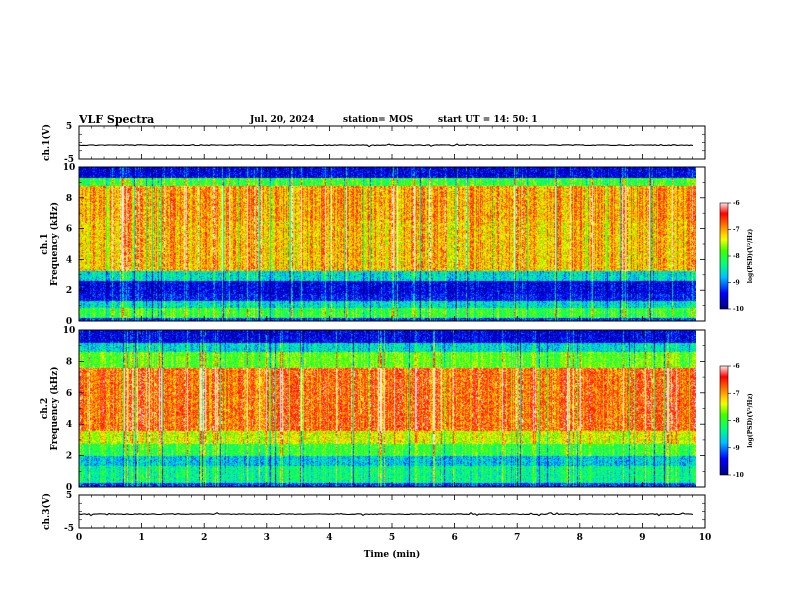 This screenshot has width=792, height=612. What do you see at coordinates (54, 244) in the screenshot?
I see `ch1-spectrogram-ylabel: Frequency (kHz)` at bounding box center [54, 244].